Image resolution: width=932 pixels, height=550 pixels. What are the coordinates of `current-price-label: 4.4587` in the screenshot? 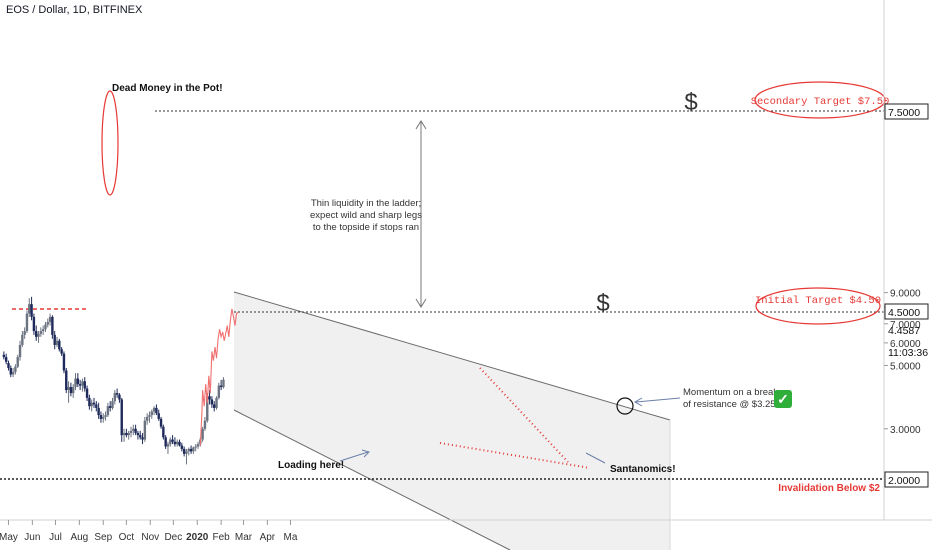 It's located at (904, 331).